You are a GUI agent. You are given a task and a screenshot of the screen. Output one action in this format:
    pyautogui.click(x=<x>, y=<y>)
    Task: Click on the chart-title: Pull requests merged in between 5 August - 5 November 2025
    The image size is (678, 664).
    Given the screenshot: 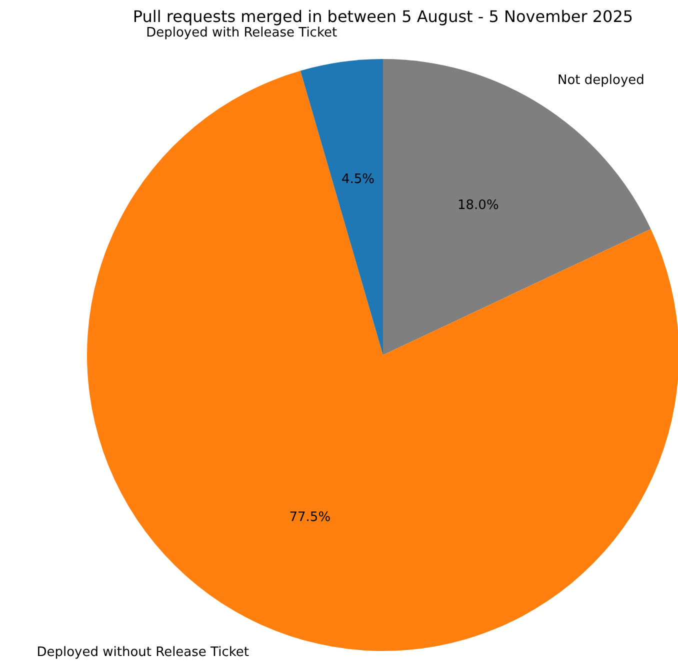 What is the action you would take?
    pyautogui.click(x=383, y=16)
    